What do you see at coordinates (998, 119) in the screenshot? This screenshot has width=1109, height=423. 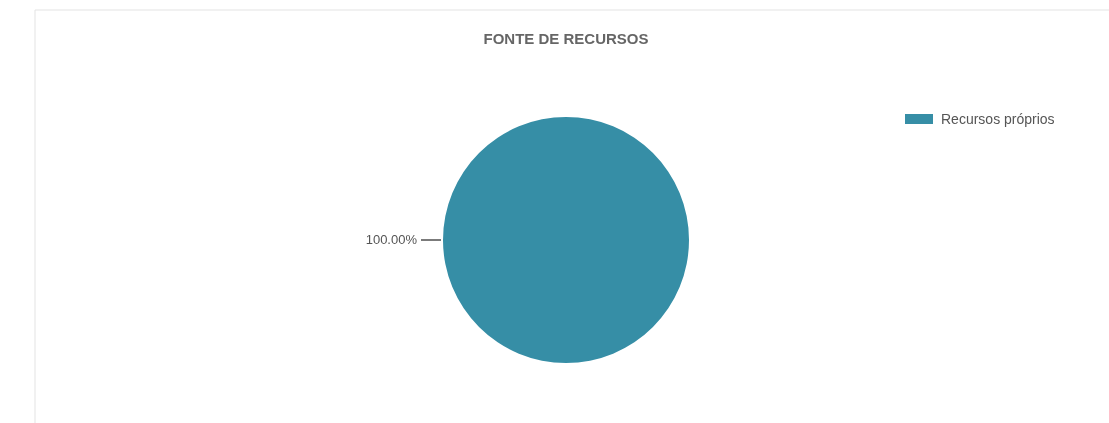 I see `legend-label: Recursos próprios` at bounding box center [998, 119].